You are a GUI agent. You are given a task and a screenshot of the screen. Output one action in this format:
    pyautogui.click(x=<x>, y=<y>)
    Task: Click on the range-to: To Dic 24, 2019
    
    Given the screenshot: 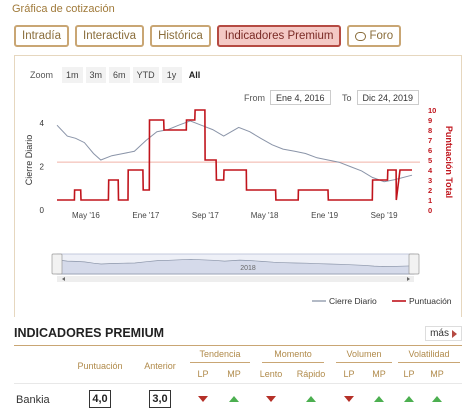 What is the action you would take?
    pyautogui.click(x=381, y=97)
    